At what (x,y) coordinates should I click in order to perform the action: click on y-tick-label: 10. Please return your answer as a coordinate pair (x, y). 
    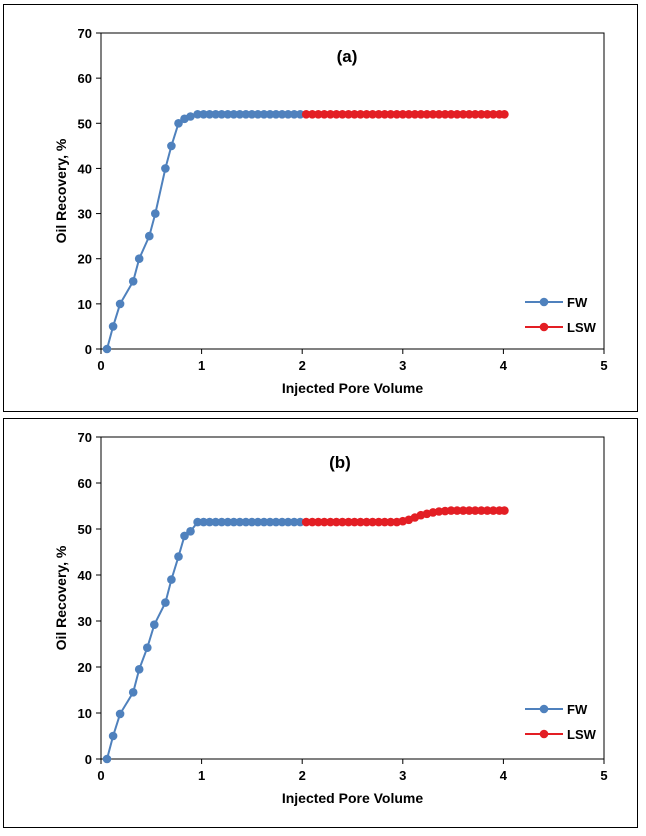
    Looking at the image, I should click on (85, 304).